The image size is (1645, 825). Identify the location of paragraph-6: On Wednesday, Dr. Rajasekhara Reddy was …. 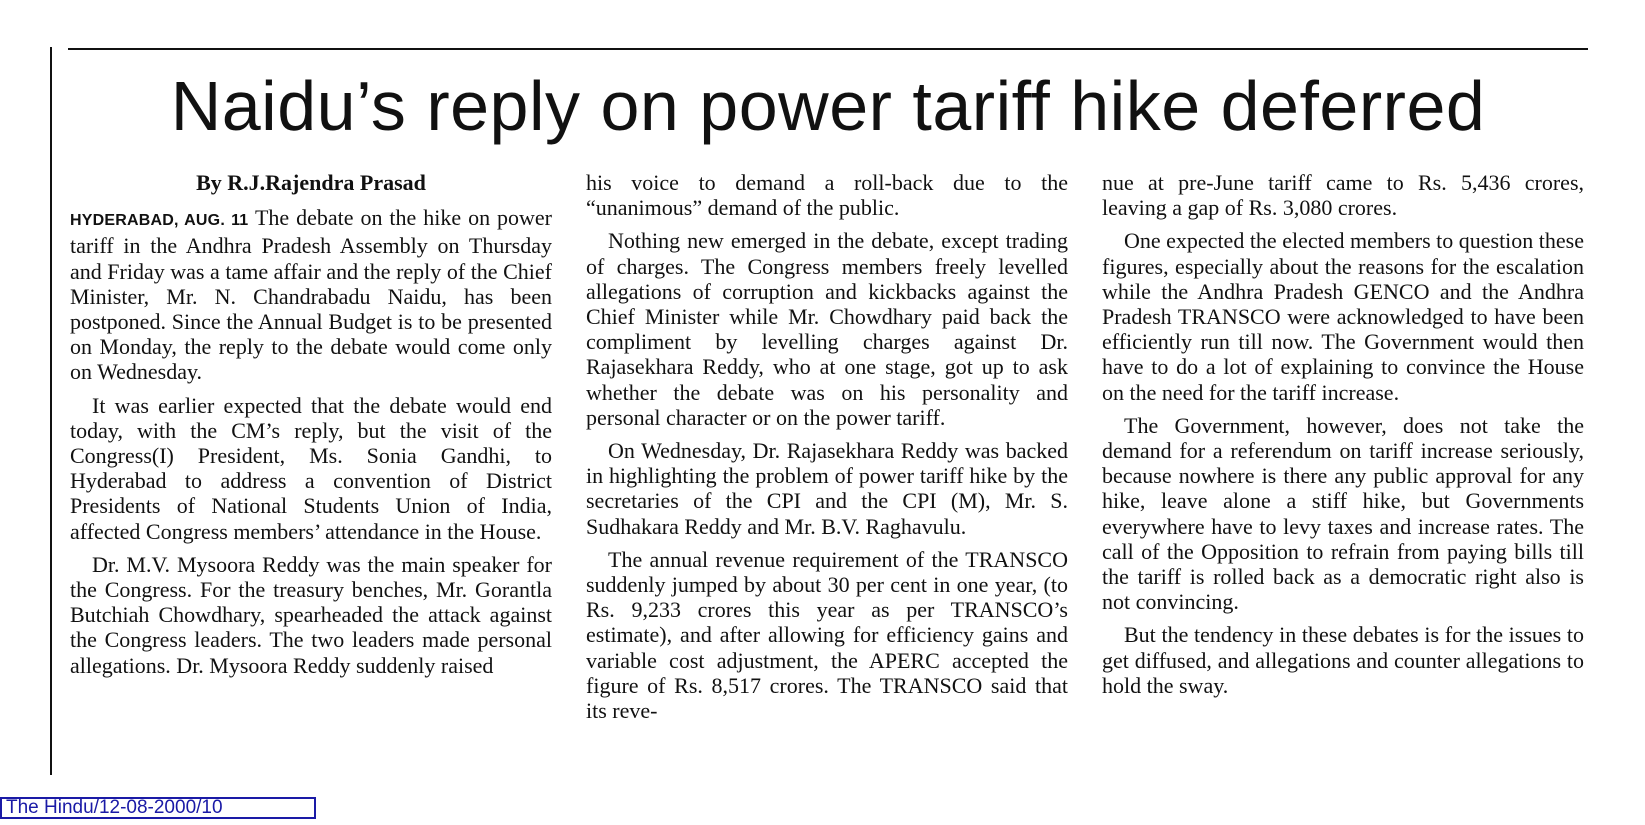
(827, 488).